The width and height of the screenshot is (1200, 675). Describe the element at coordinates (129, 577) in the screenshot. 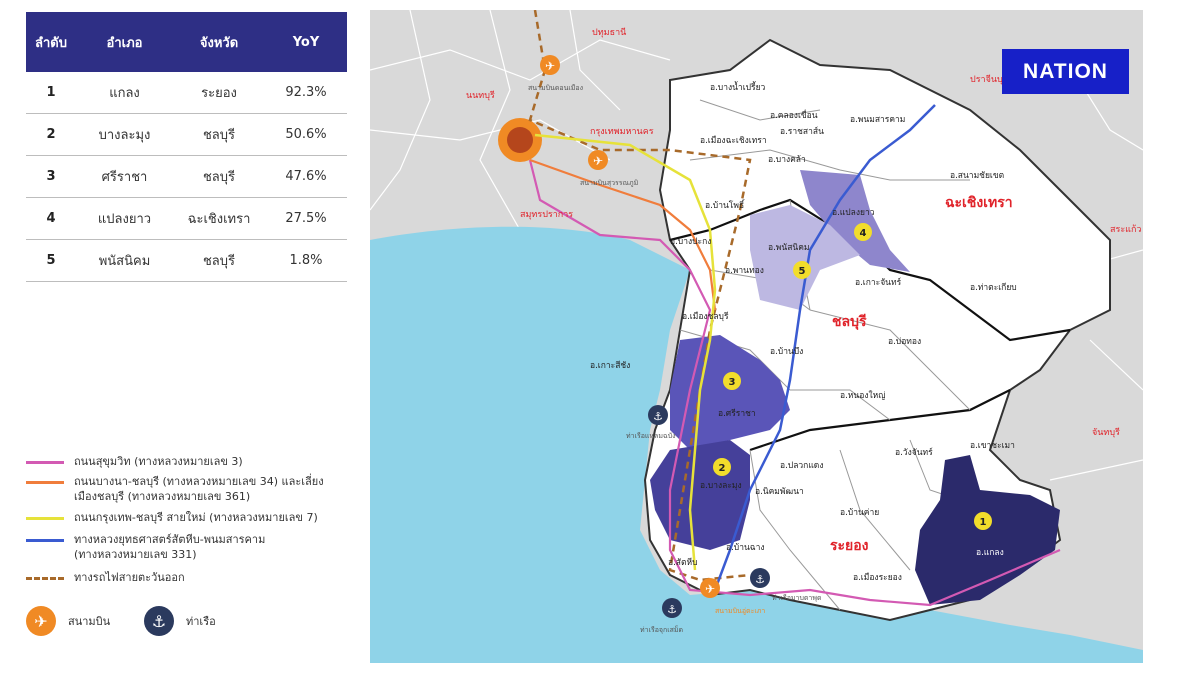

I see `legend-label: ทางรถไฟสายตะวันออก` at that location.